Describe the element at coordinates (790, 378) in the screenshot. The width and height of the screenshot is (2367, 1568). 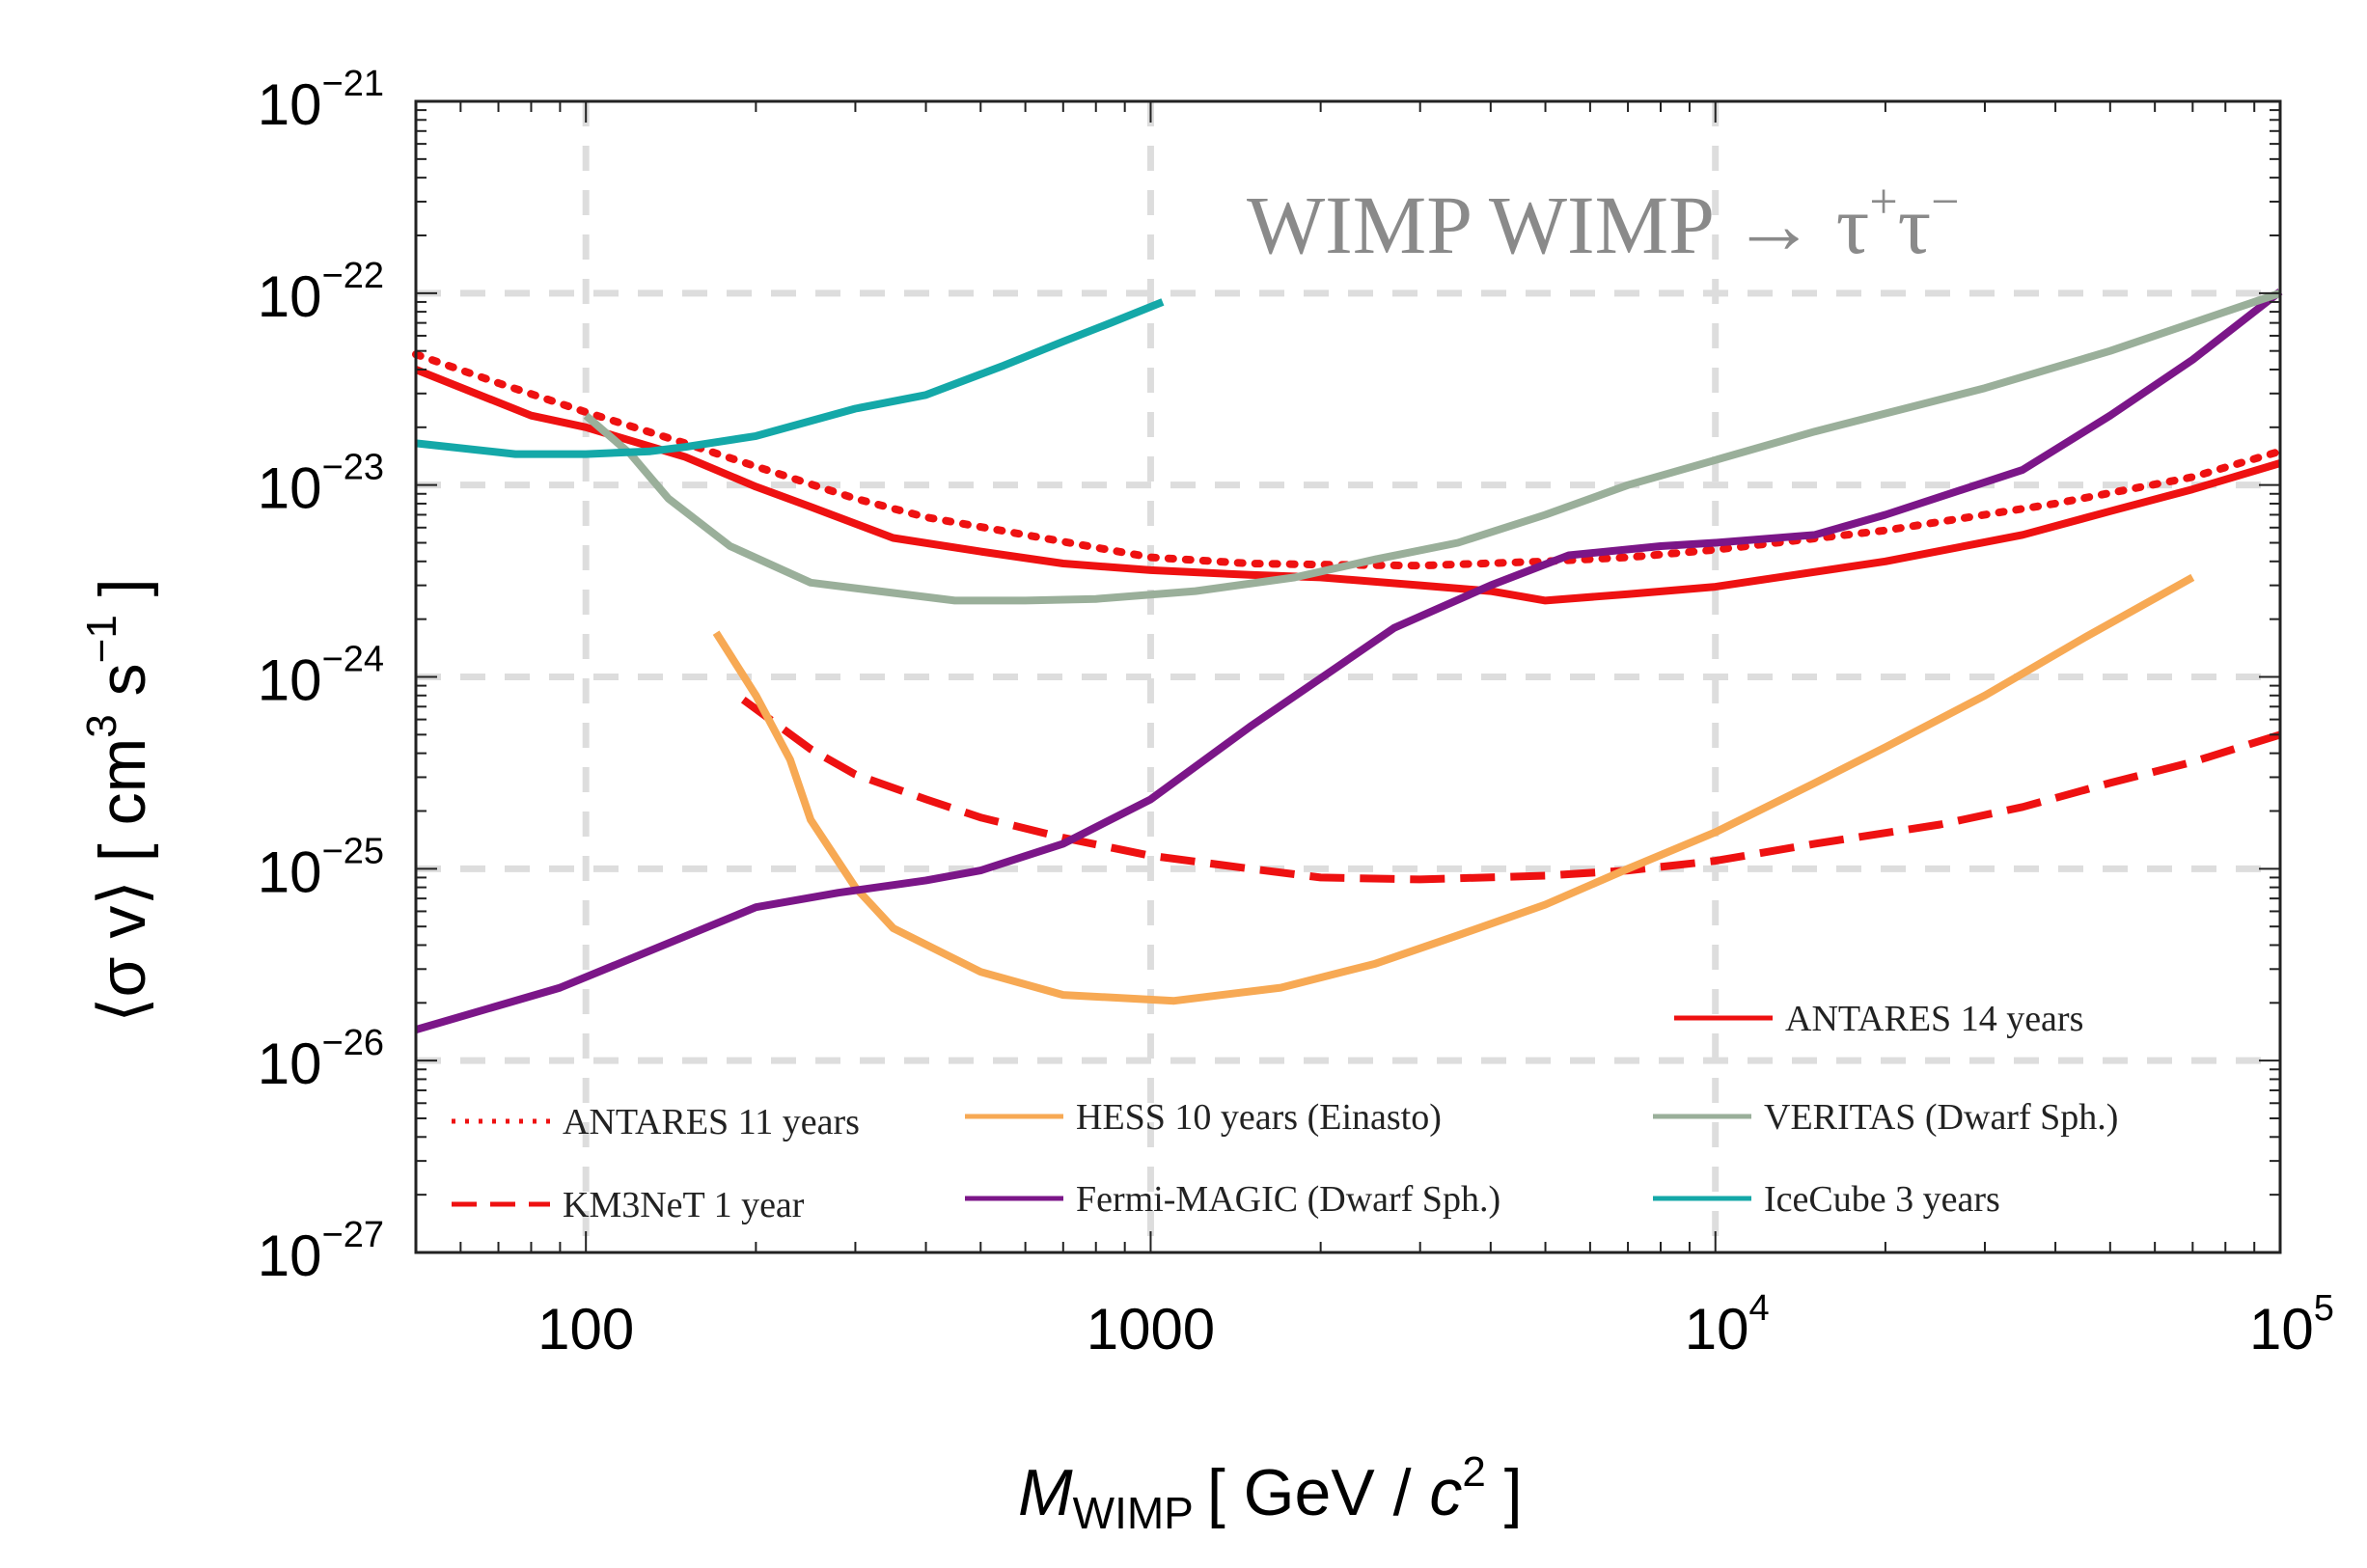
I see `series-line-icecube-3-years` at that location.